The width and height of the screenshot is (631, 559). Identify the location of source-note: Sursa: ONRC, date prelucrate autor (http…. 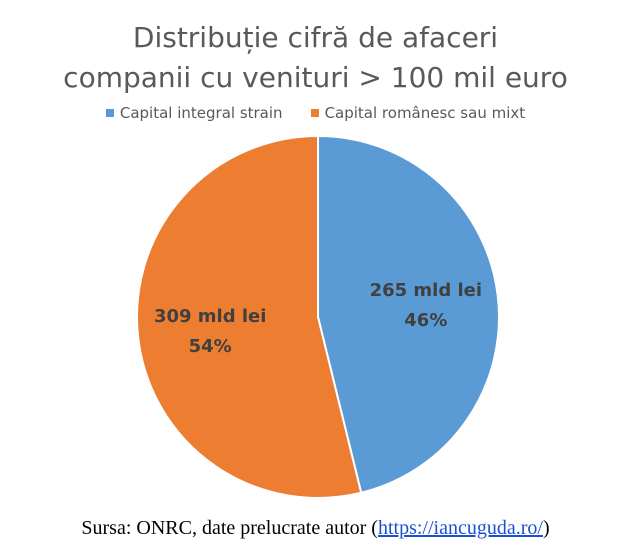
(315, 528).